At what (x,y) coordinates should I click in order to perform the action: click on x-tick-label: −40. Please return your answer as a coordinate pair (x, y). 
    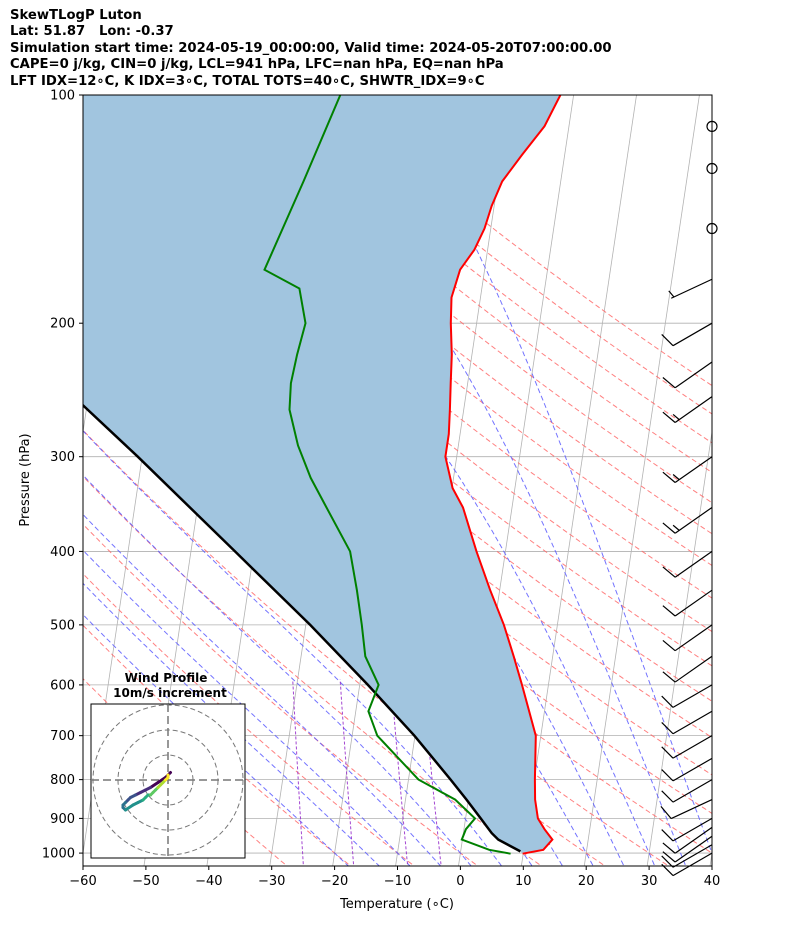
    Looking at the image, I should click on (208, 881).